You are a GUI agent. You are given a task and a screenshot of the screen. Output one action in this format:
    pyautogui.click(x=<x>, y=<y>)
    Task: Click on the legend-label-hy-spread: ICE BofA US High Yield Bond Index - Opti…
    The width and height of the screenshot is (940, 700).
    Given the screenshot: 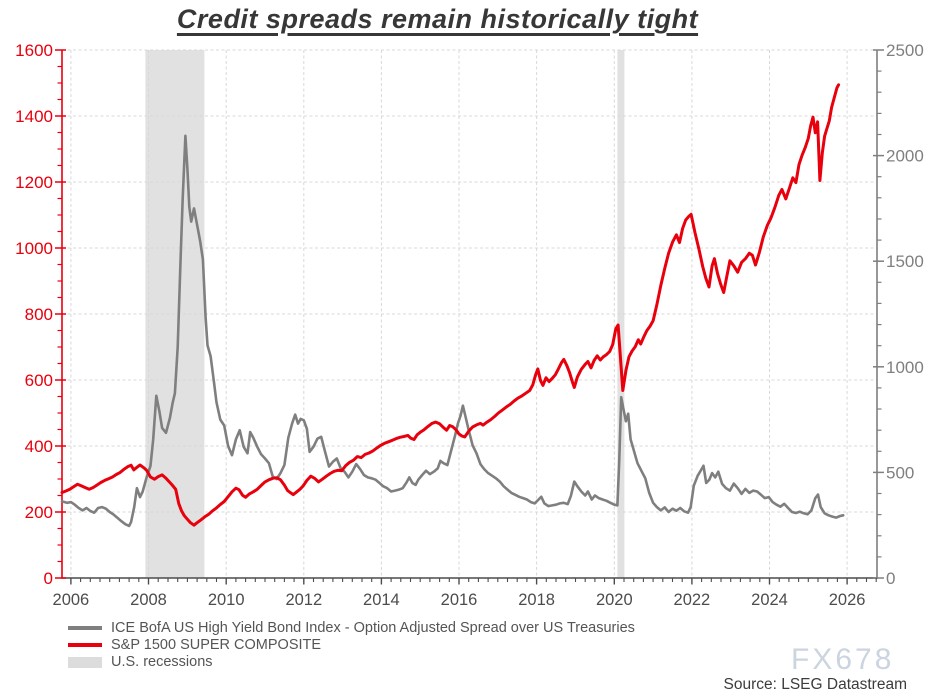 What is the action you would take?
    pyautogui.click(x=373, y=628)
    